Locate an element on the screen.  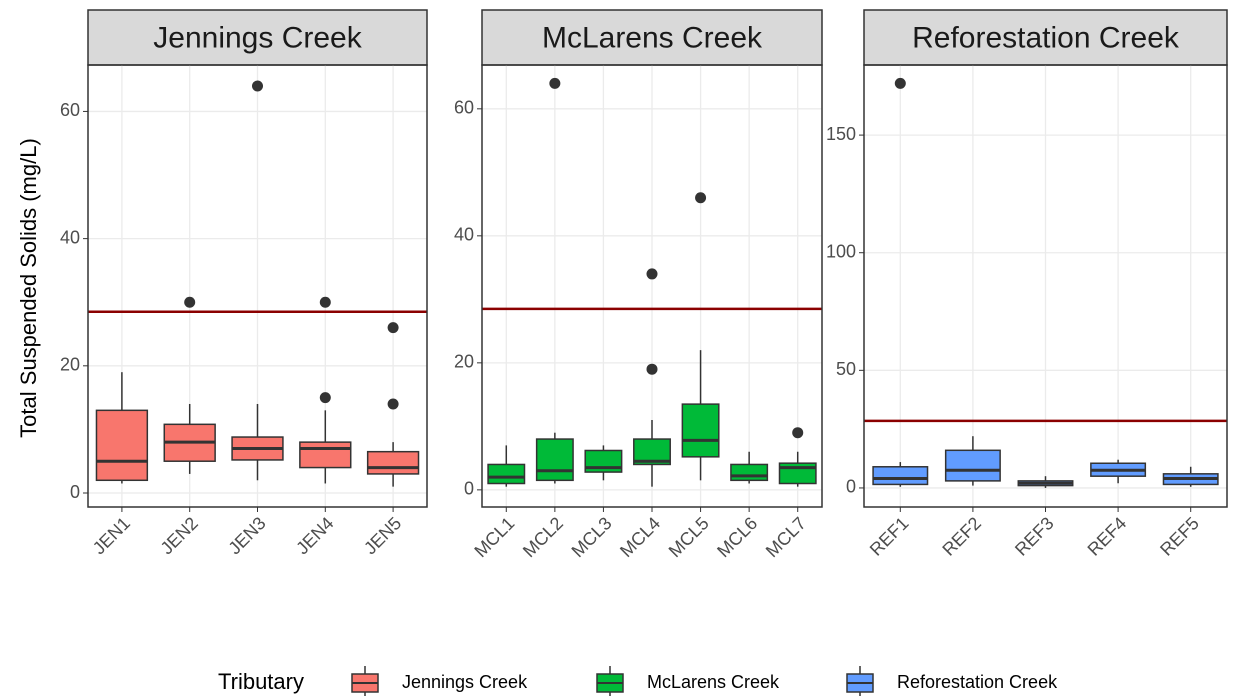
x-tick-label: JEN4 is located at coordinates (314, 535).